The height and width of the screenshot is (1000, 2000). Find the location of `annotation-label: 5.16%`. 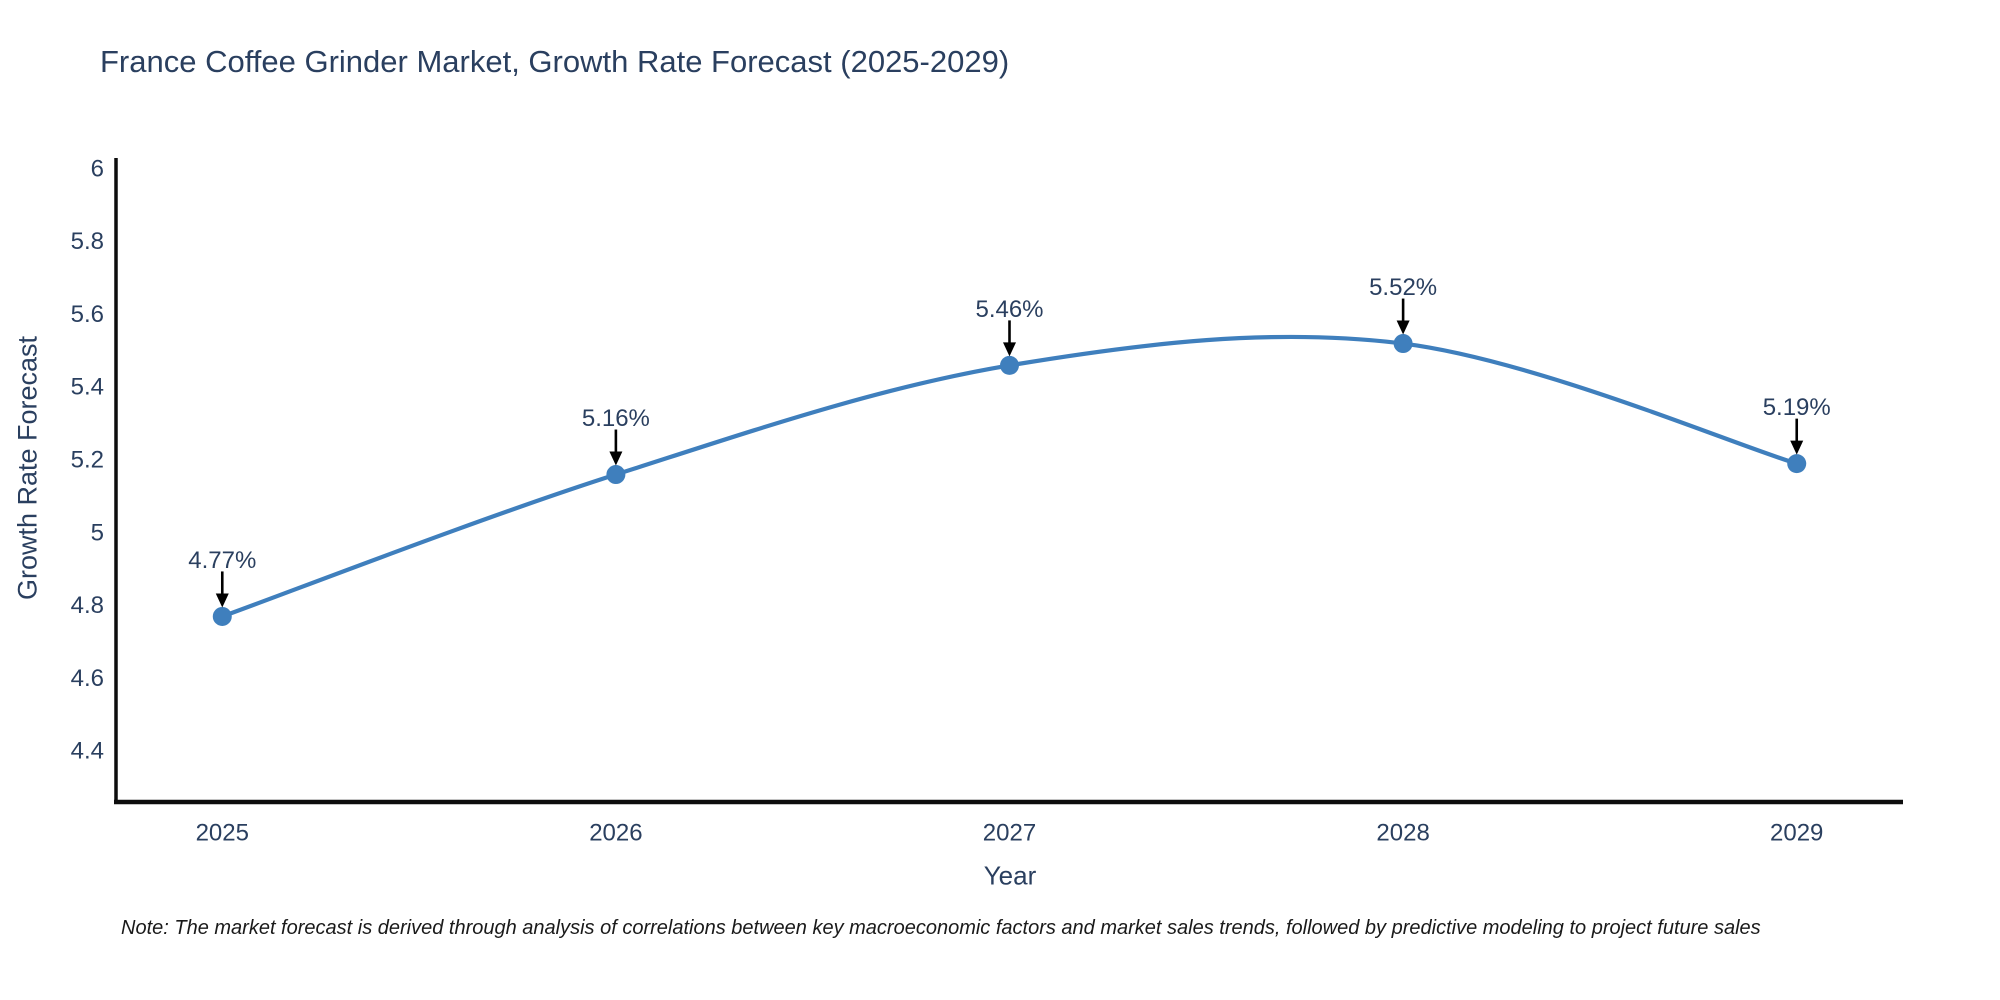

annotation-label: 5.16% is located at coordinates (616, 418).